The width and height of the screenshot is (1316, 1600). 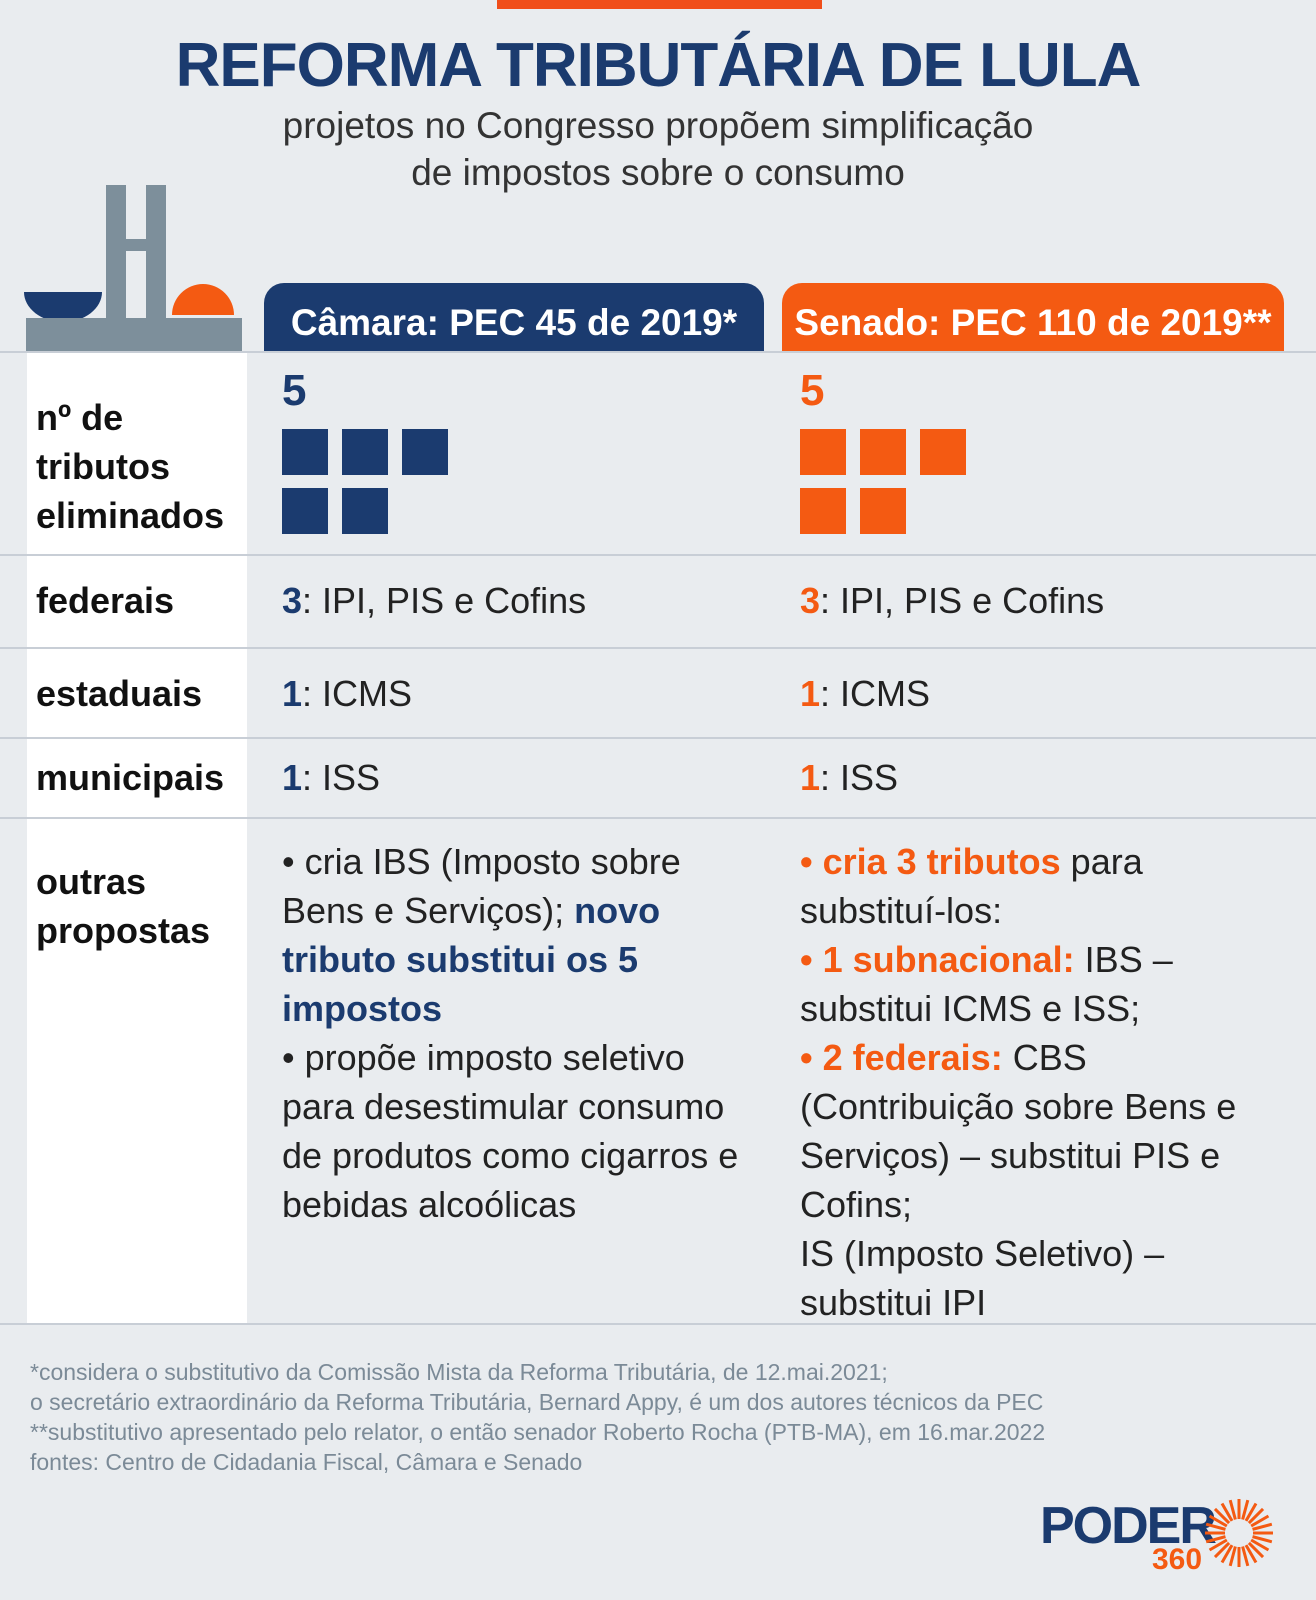 What do you see at coordinates (1045, 693) in the screenshot?
I see `senado-estaduais: 1: ICMS` at bounding box center [1045, 693].